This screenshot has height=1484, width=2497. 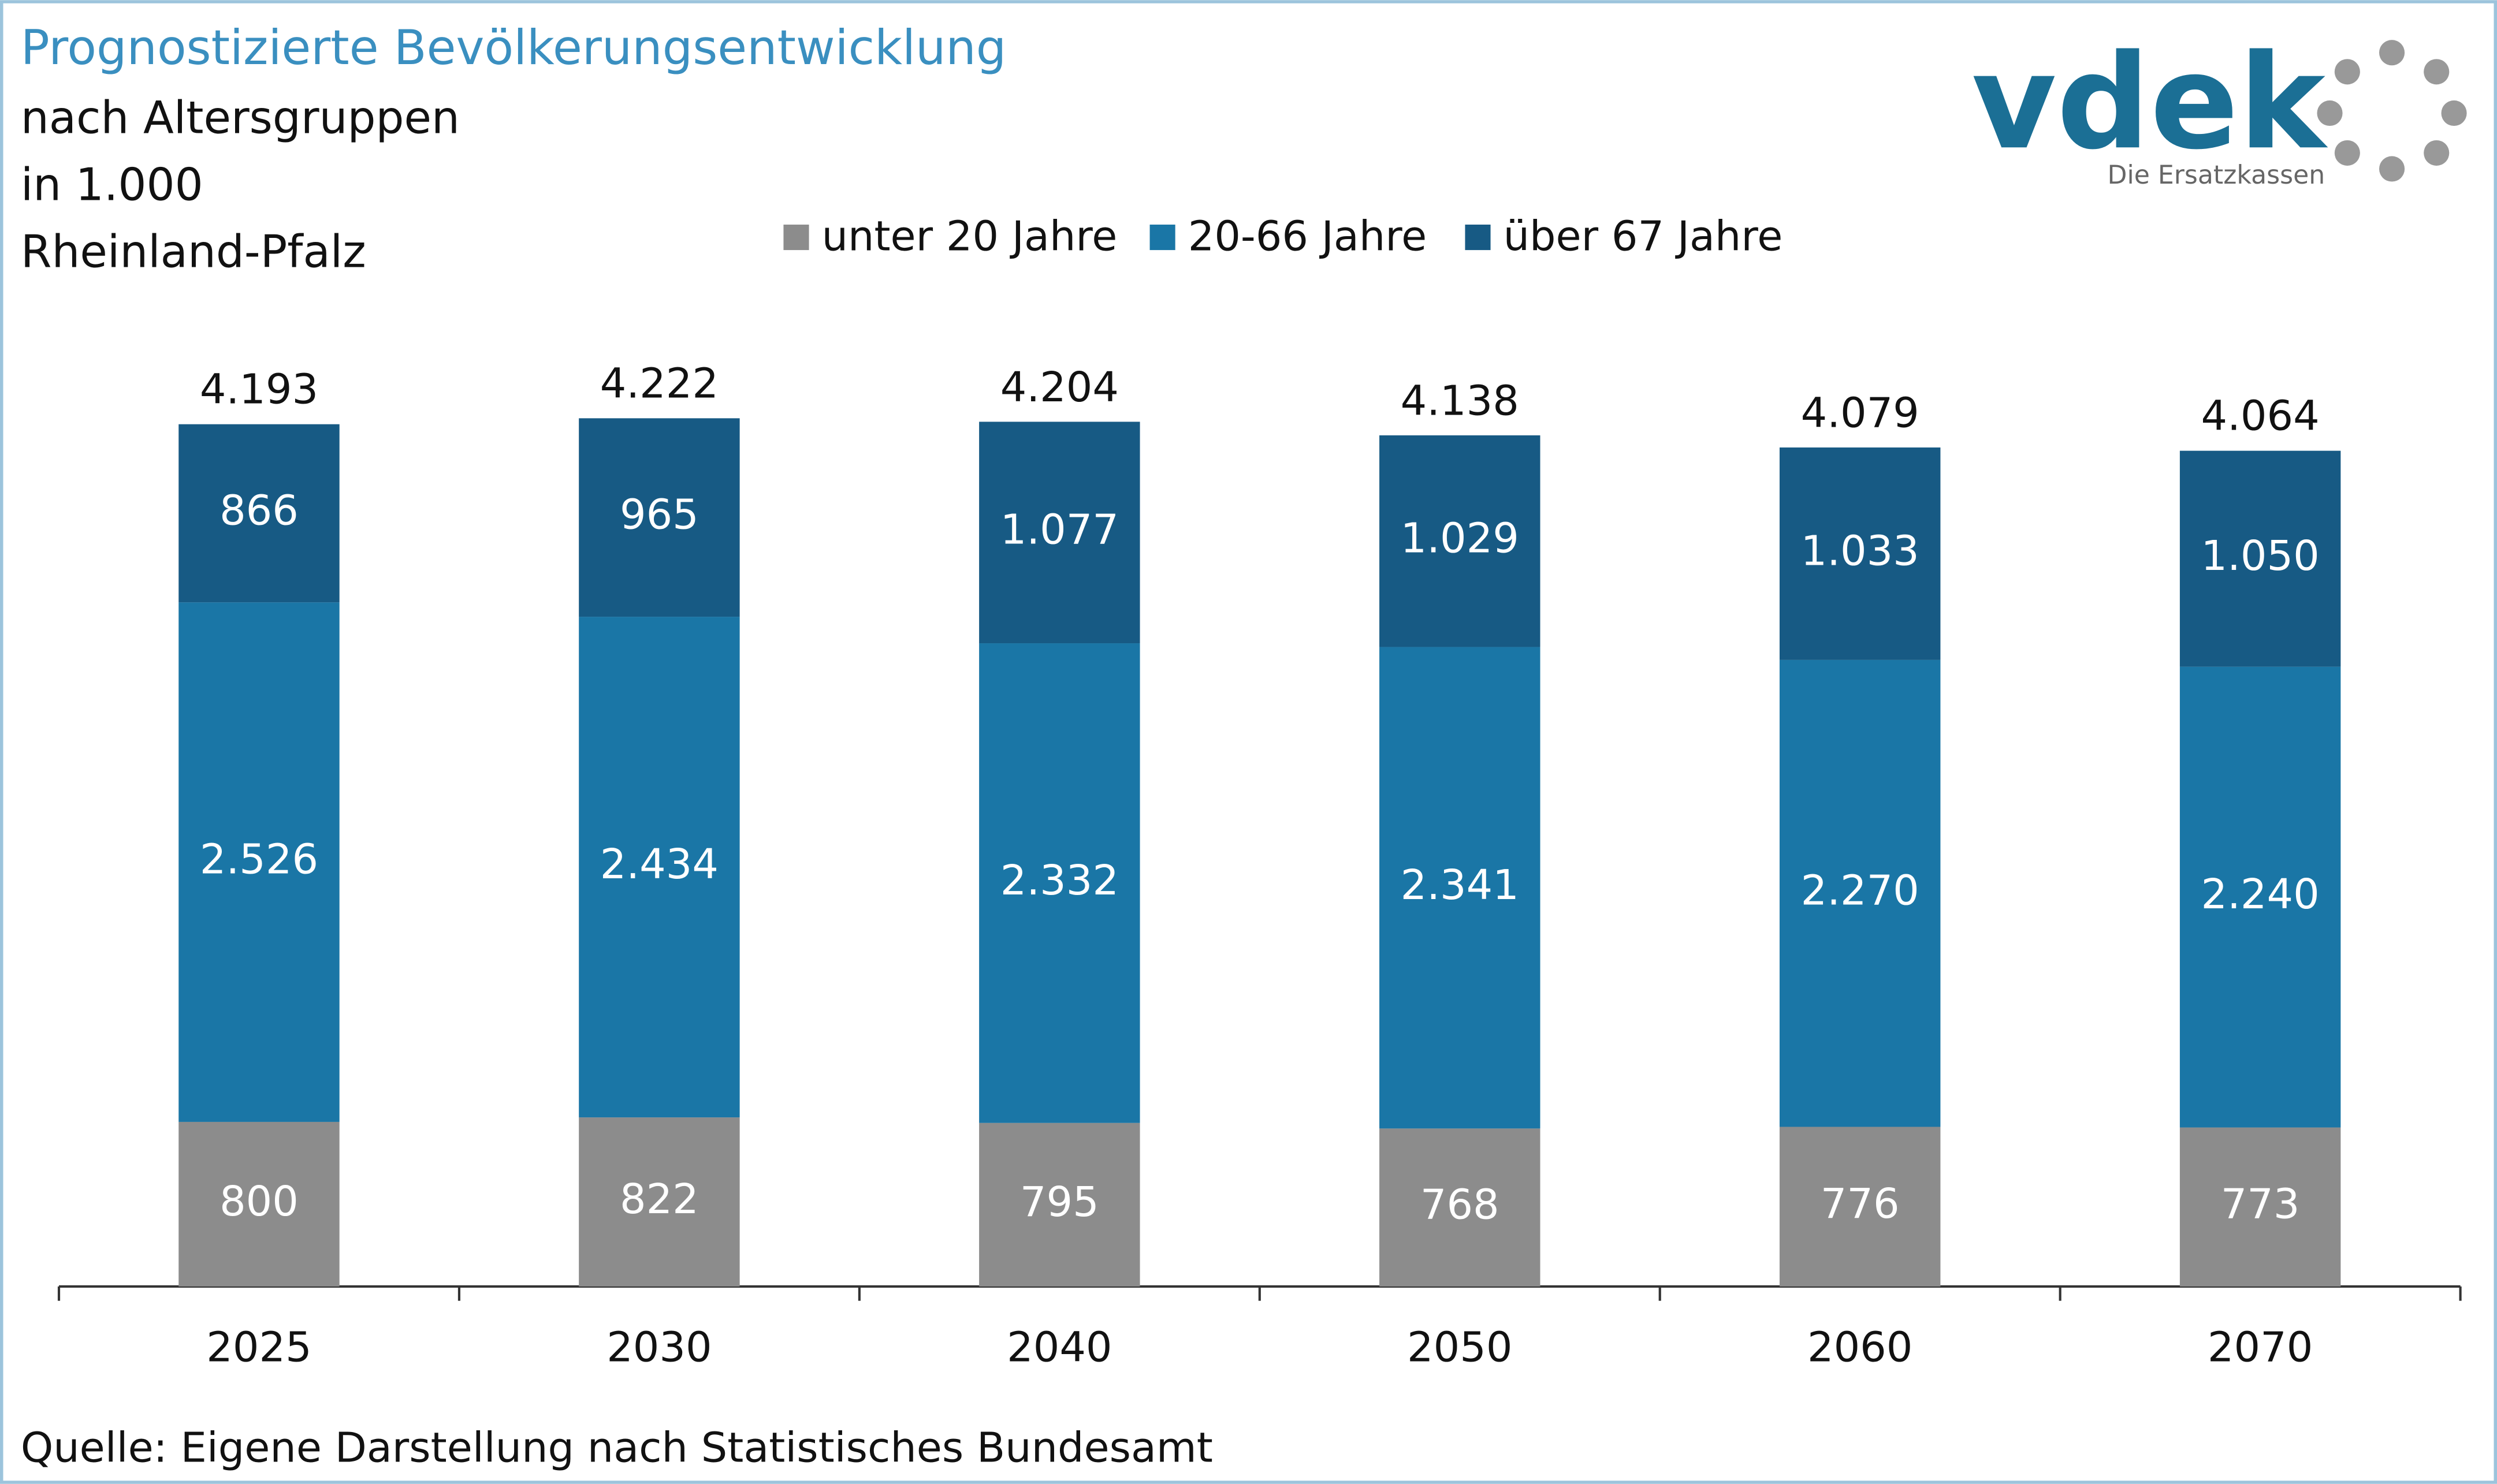 What do you see at coordinates (1860, 1203) in the screenshot?
I see `data-label: 776` at bounding box center [1860, 1203].